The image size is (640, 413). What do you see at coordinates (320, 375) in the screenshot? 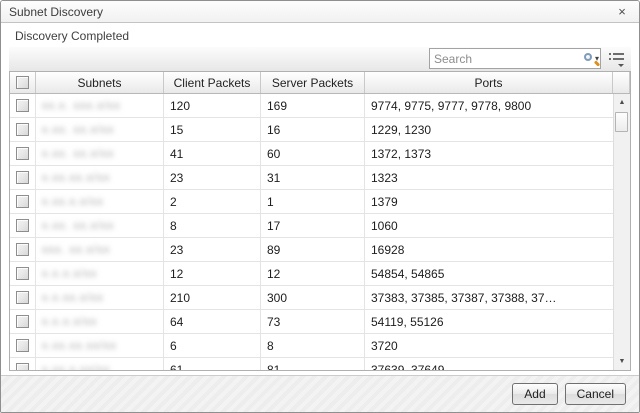
I see `footer-divider` at bounding box center [320, 375].